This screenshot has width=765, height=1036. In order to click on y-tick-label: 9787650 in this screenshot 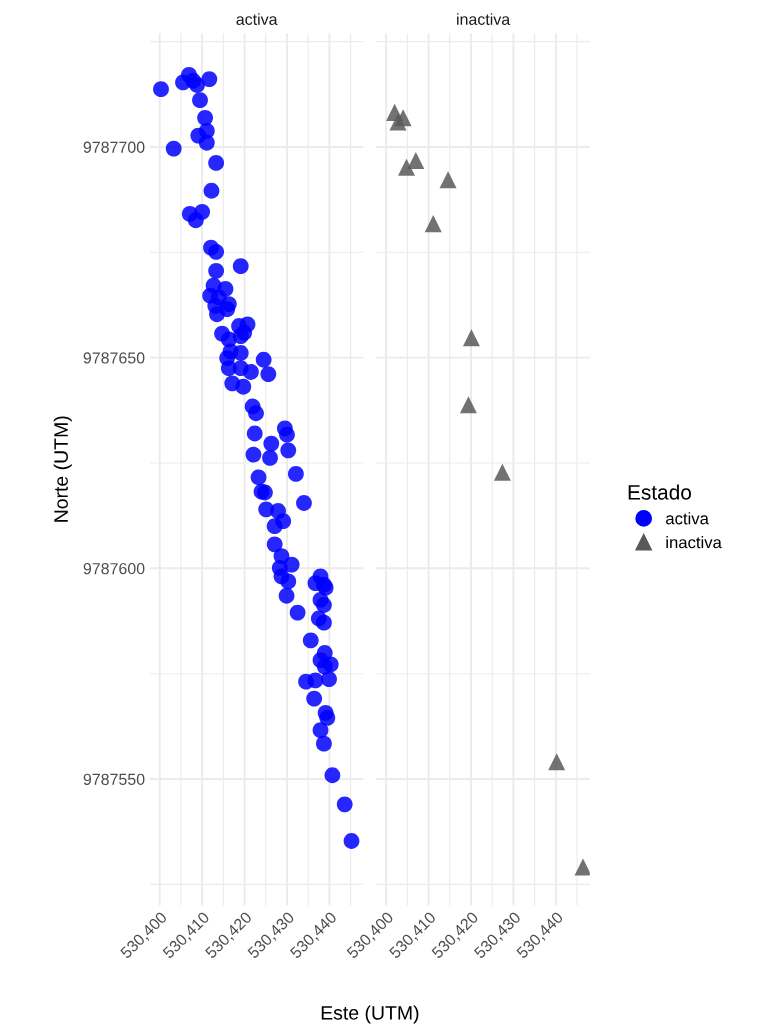, I will do `click(114, 358)`.